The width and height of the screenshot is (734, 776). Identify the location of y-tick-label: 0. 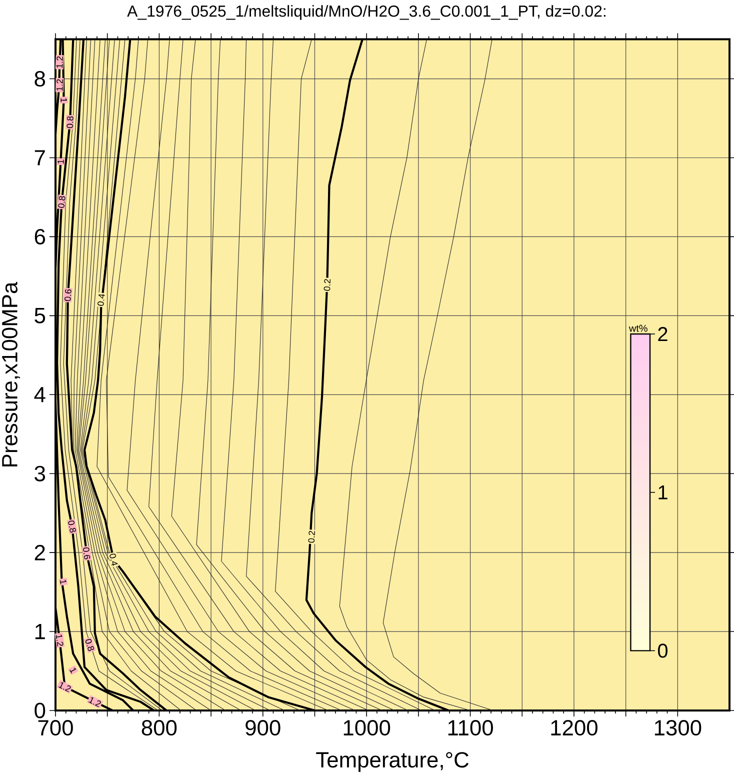
(40, 710).